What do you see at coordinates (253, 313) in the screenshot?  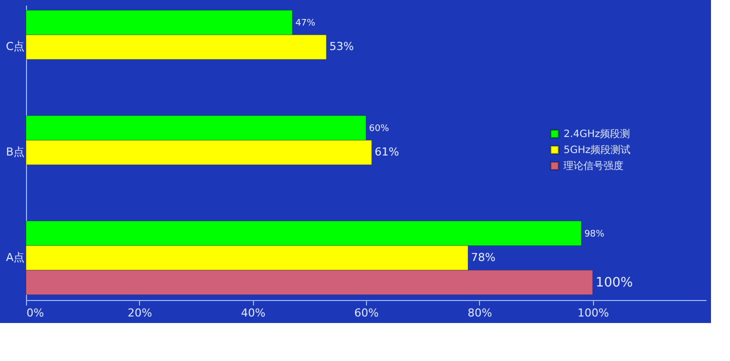 I see `x-tick-label: 40%` at bounding box center [253, 313].